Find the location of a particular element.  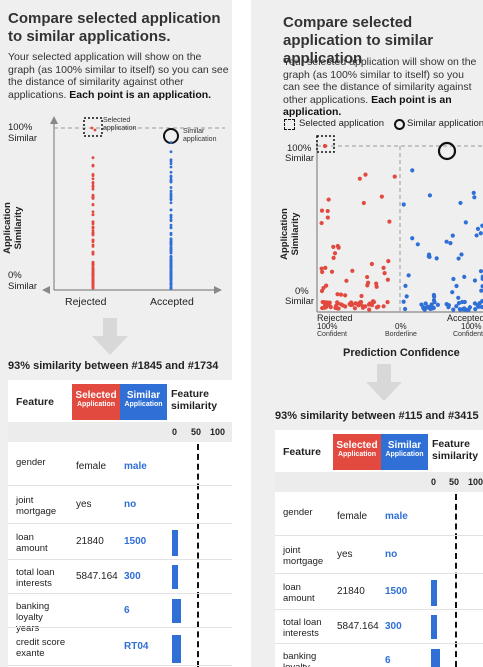

fifty-percent-line is located at coordinates (456, 580).